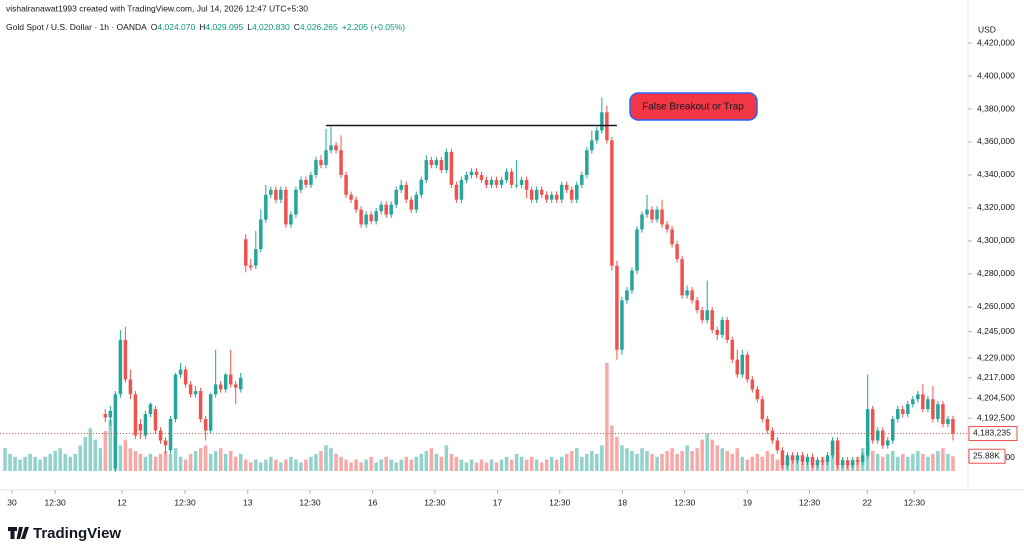 Image resolution: width=1024 pixels, height=554 pixels. What do you see at coordinates (176, 27) in the screenshot?
I see `ohlc-value: 4,024.070` at bounding box center [176, 27].